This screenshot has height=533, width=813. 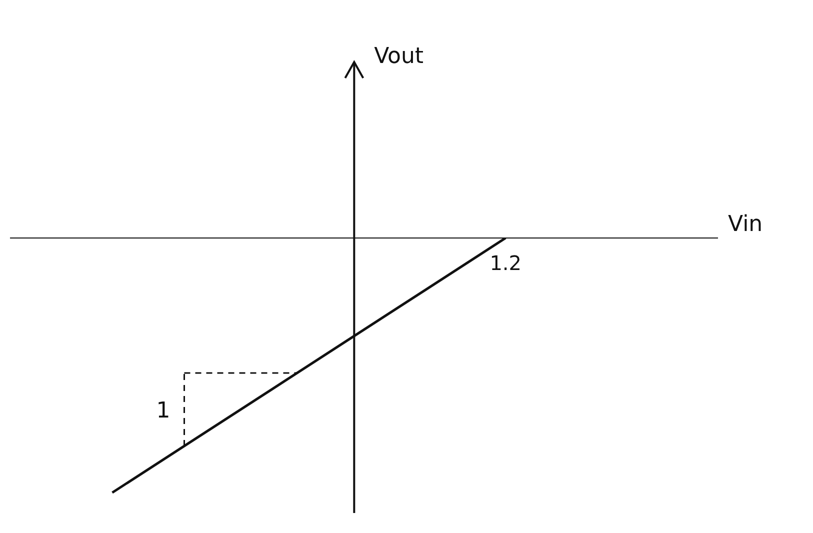 I want to click on text: Vin, so click(x=745, y=224).